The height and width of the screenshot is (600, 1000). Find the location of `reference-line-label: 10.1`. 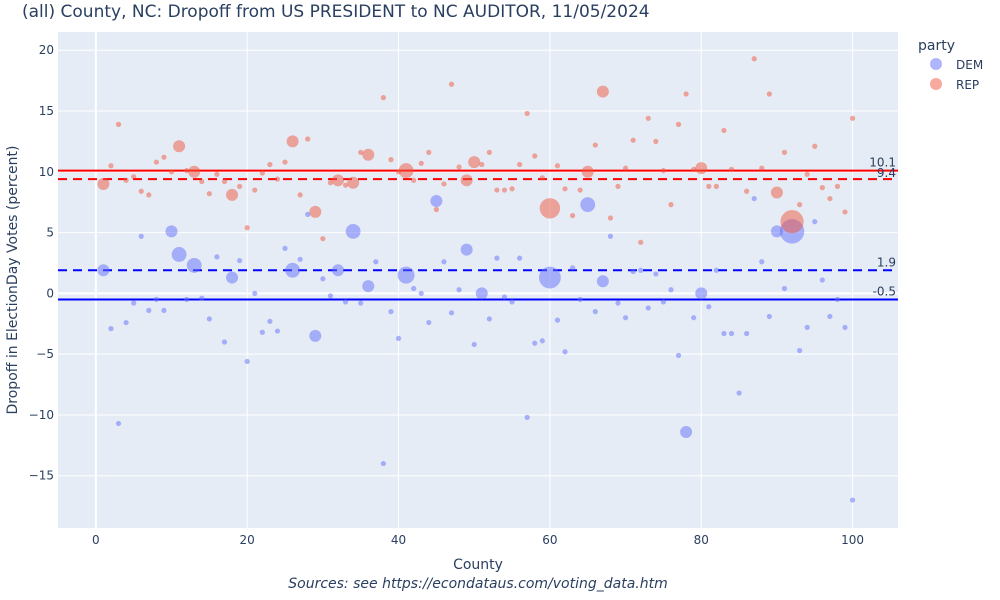

reference-line-label: 10.1 is located at coordinates (882, 163).